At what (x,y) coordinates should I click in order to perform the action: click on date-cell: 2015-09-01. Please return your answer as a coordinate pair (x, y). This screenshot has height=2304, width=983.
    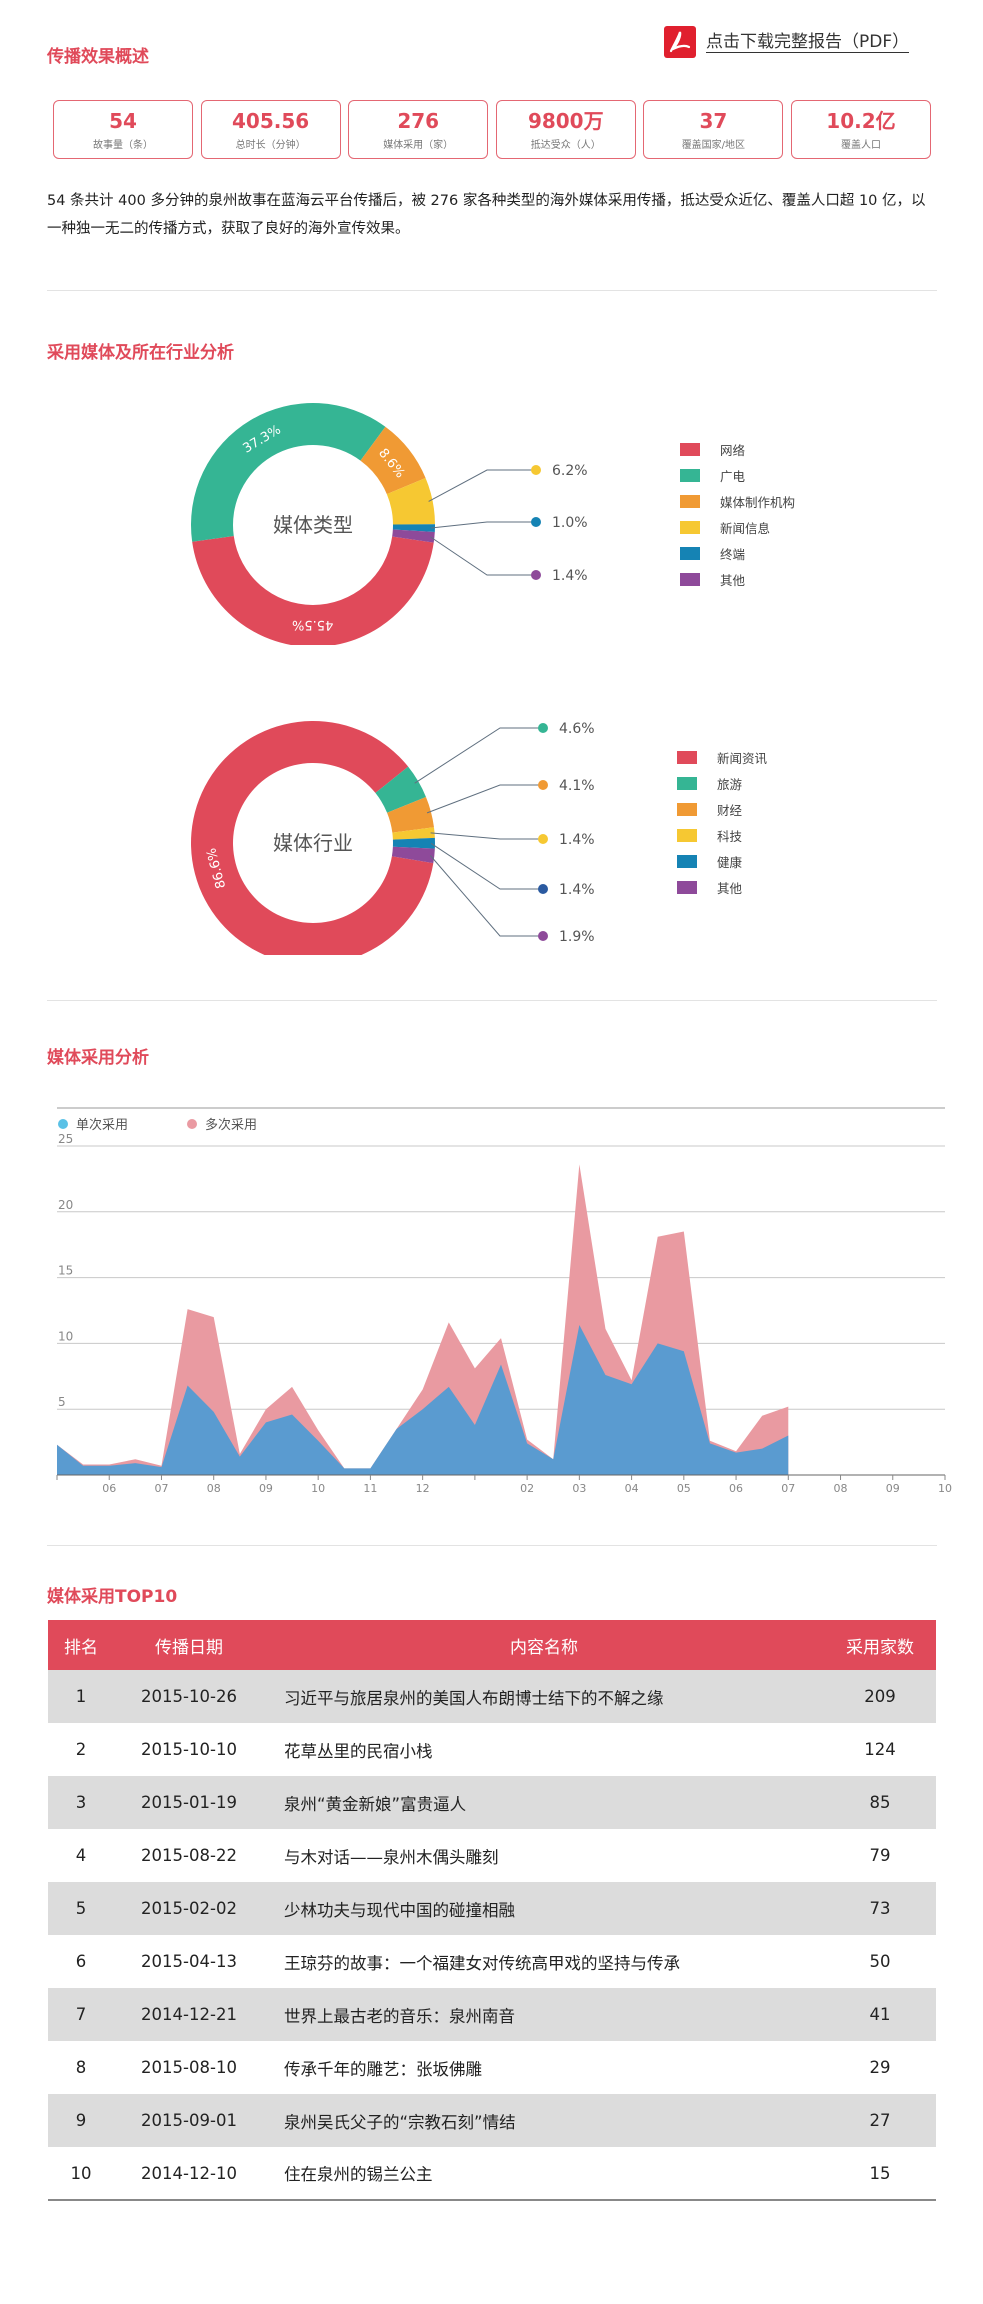
    Looking at the image, I should click on (189, 2120).